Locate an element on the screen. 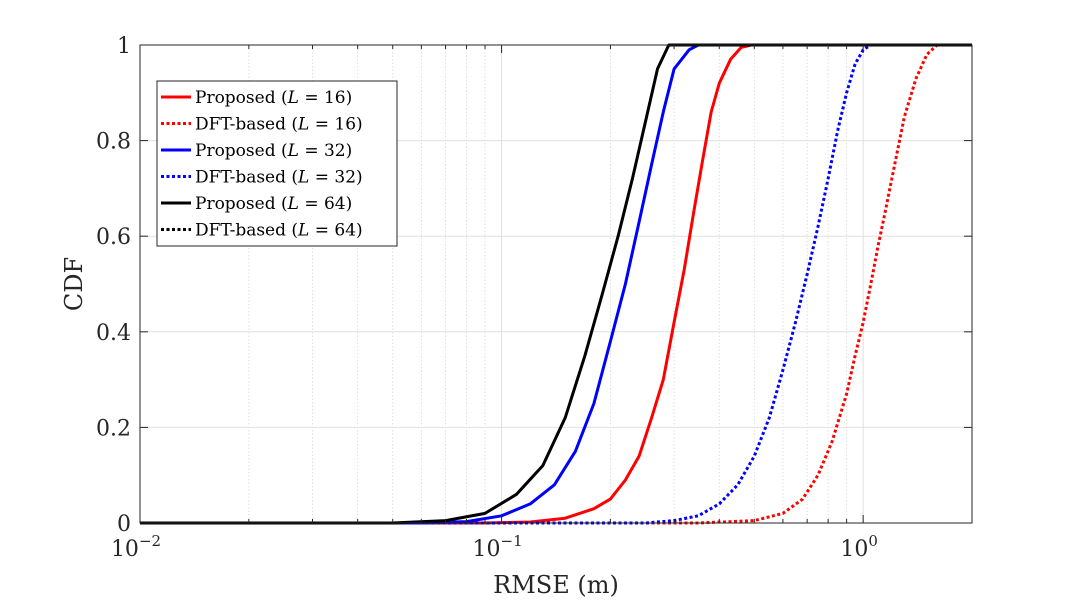 The image size is (1075, 605). x-tick-exponent: −2 is located at coordinates (150, 541).